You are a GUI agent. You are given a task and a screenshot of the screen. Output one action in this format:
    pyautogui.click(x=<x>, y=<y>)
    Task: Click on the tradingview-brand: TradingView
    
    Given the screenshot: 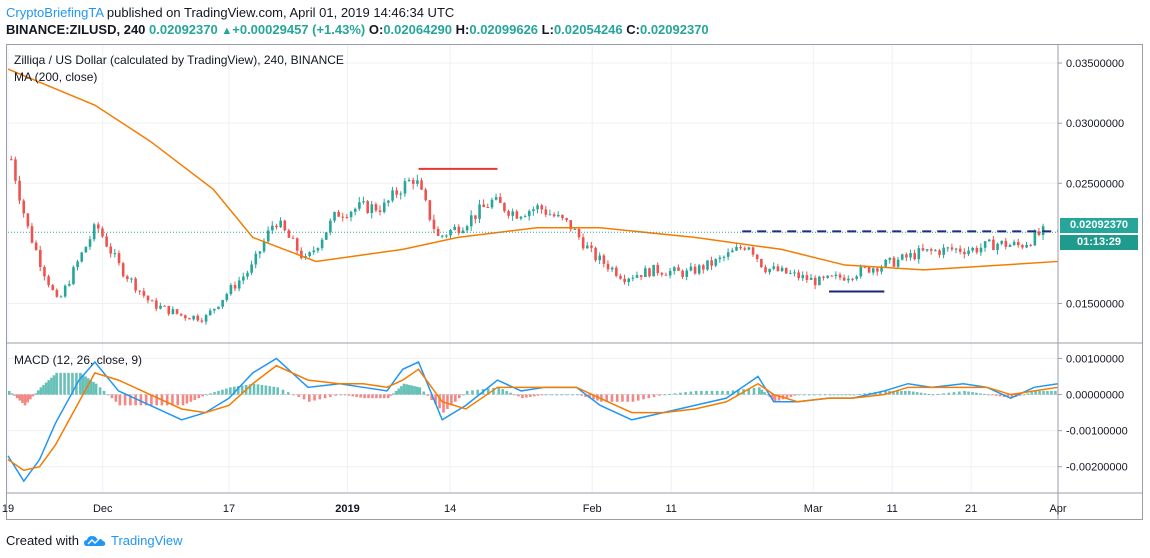 What is the action you would take?
    pyautogui.click(x=146, y=540)
    